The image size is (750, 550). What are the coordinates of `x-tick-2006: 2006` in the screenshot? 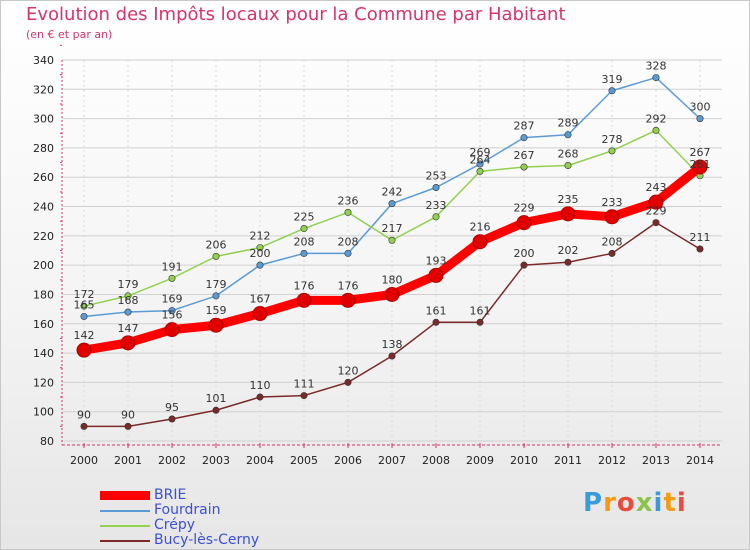 It's located at (348, 460).